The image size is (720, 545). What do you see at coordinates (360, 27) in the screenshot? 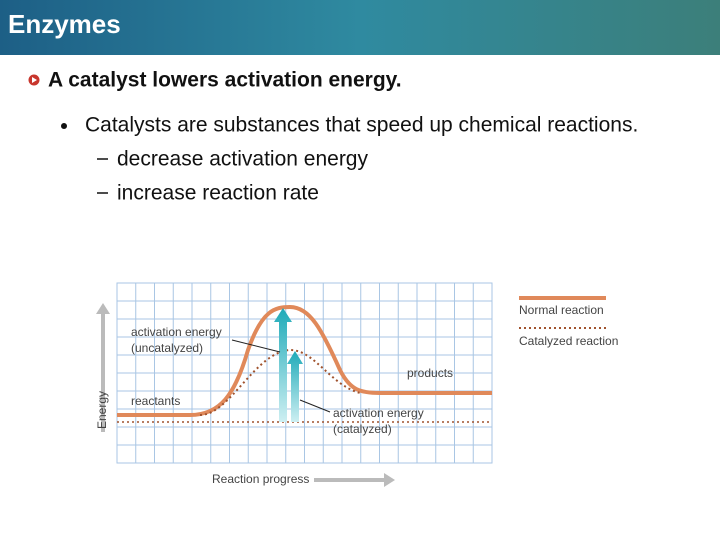
I see `header-bar` at bounding box center [360, 27].